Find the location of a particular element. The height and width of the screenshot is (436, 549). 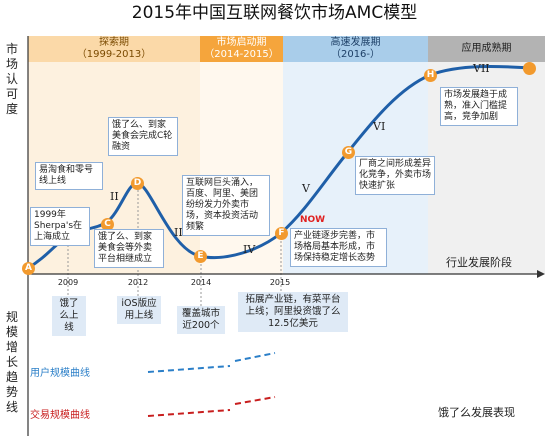

trade-curve is located at coordinates (211, 406).